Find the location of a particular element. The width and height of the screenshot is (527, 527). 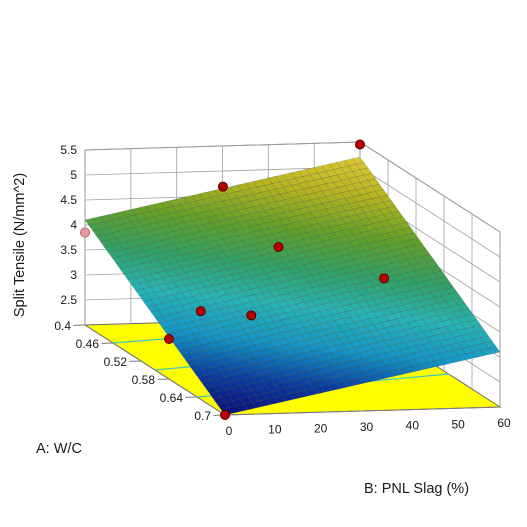

z-tick-label: 2.5 is located at coordinates (68, 300).